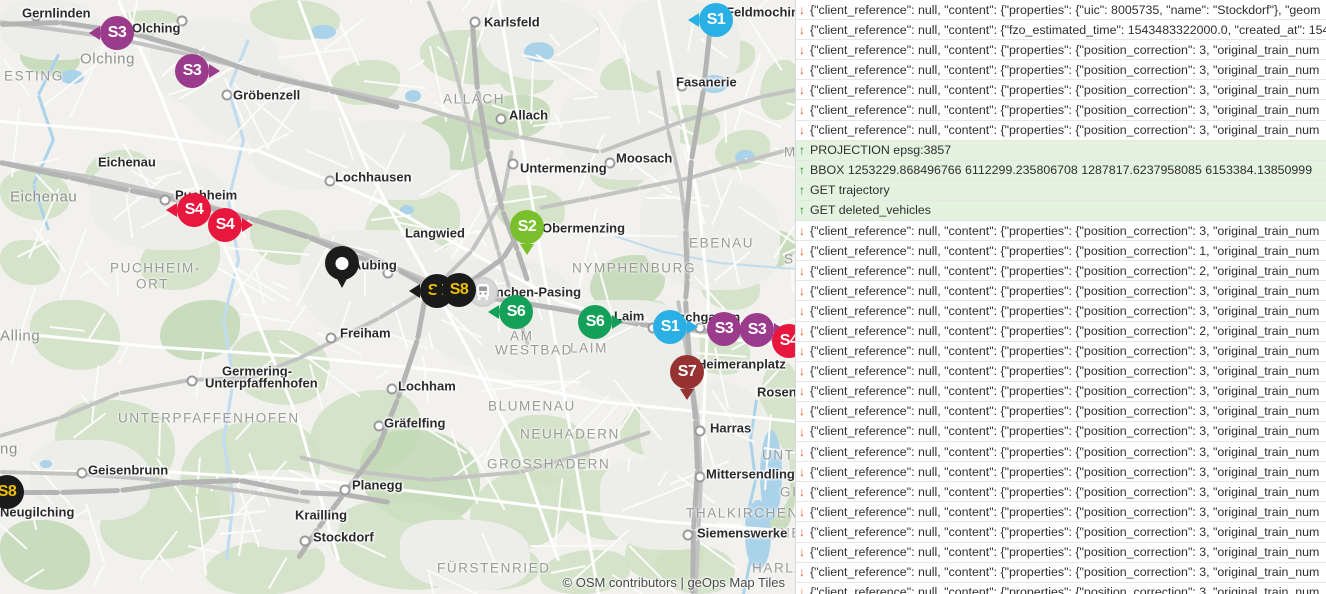 Image resolution: width=1326 pixels, height=594 pixels. I want to click on map-area-label: MILBE, so click(789, 152).